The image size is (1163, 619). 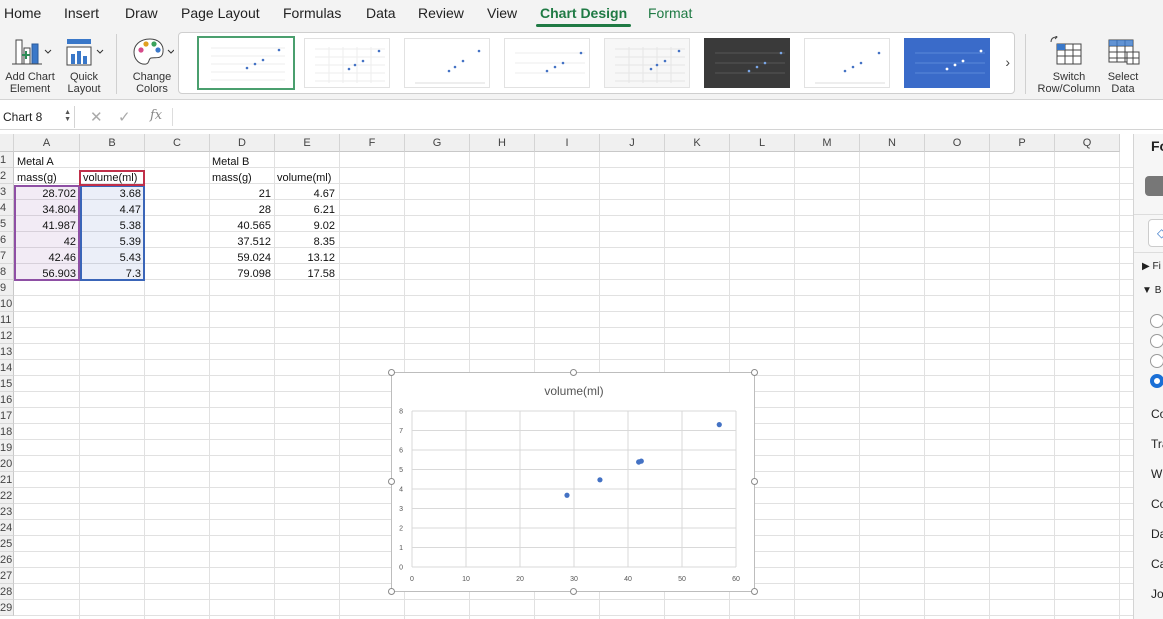 I want to click on cell-mass: 42.46, so click(x=62, y=258).